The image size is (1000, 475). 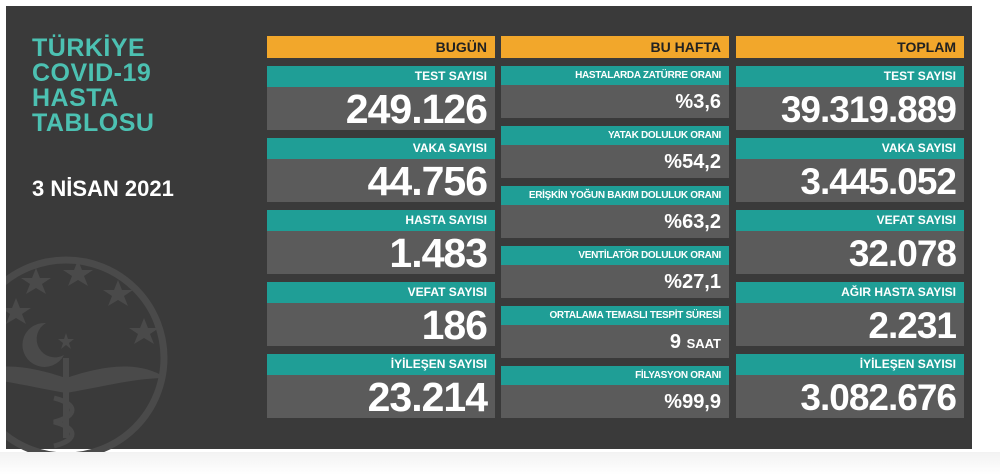 I want to click on card-value: 2.231, so click(x=850, y=324).